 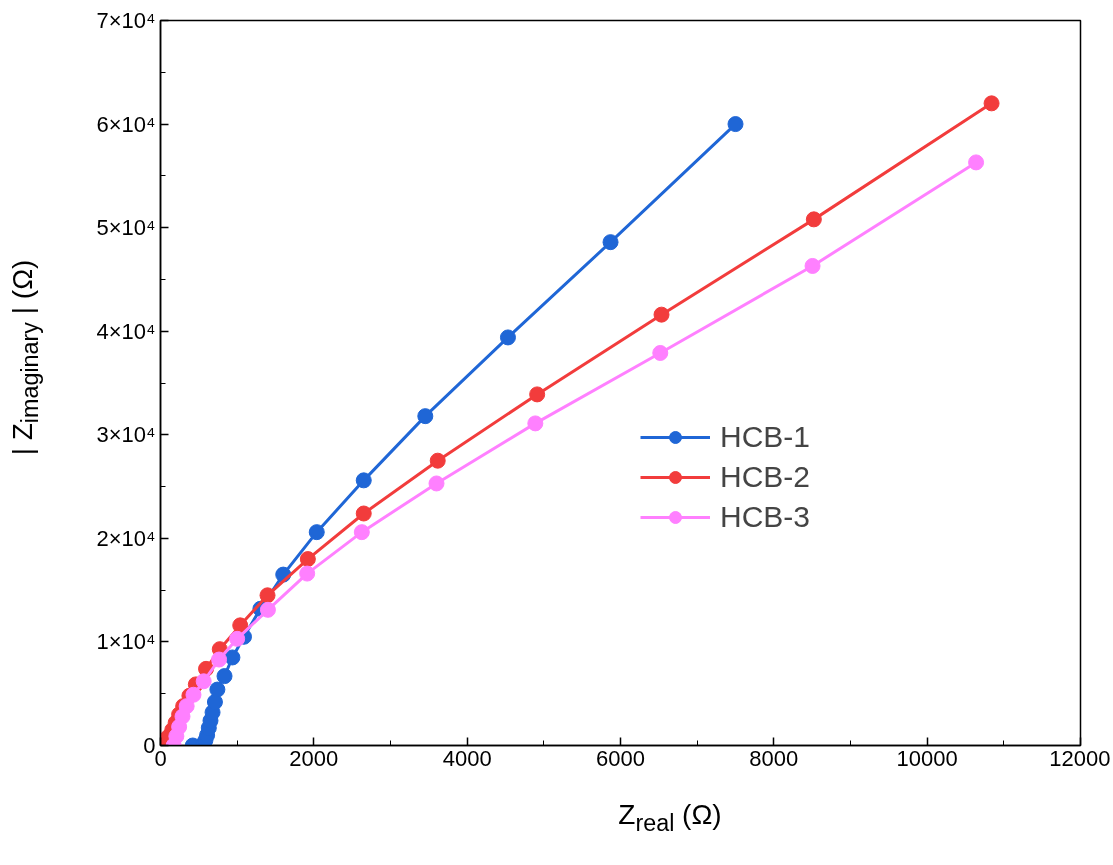 I want to click on legend-label: HCB-2, so click(x=765, y=477).